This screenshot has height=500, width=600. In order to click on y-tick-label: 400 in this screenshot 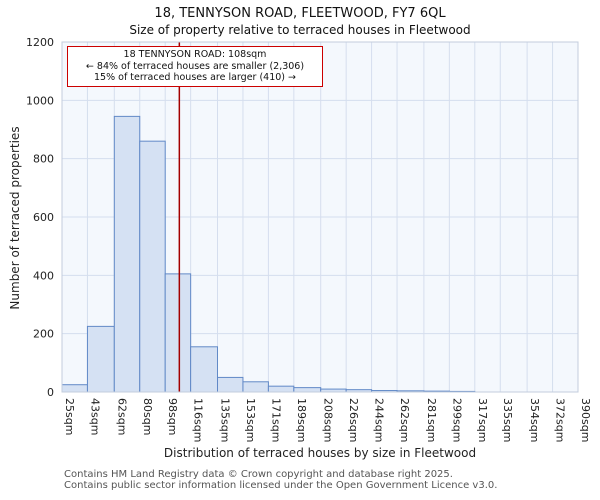, I will do `click(43, 275)`.